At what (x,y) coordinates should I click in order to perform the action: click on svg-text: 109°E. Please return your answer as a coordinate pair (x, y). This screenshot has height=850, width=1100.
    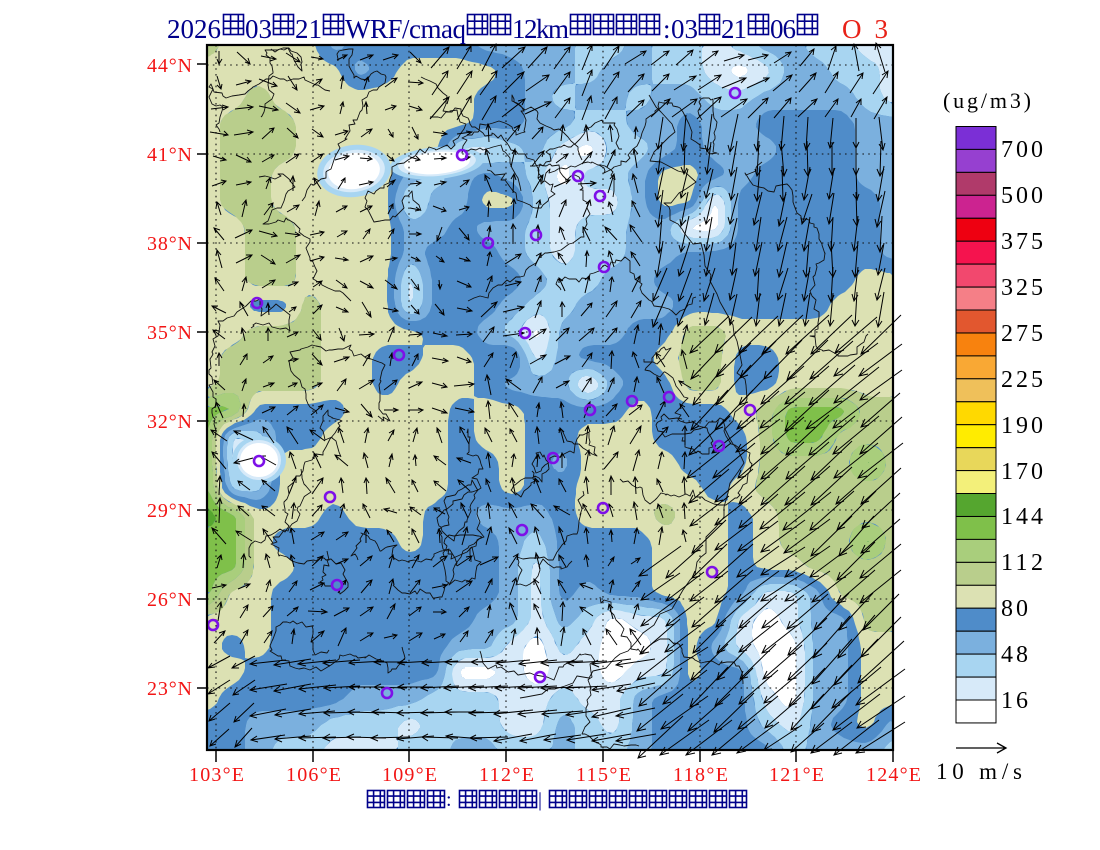
    Looking at the image, I should click on (409, 775).